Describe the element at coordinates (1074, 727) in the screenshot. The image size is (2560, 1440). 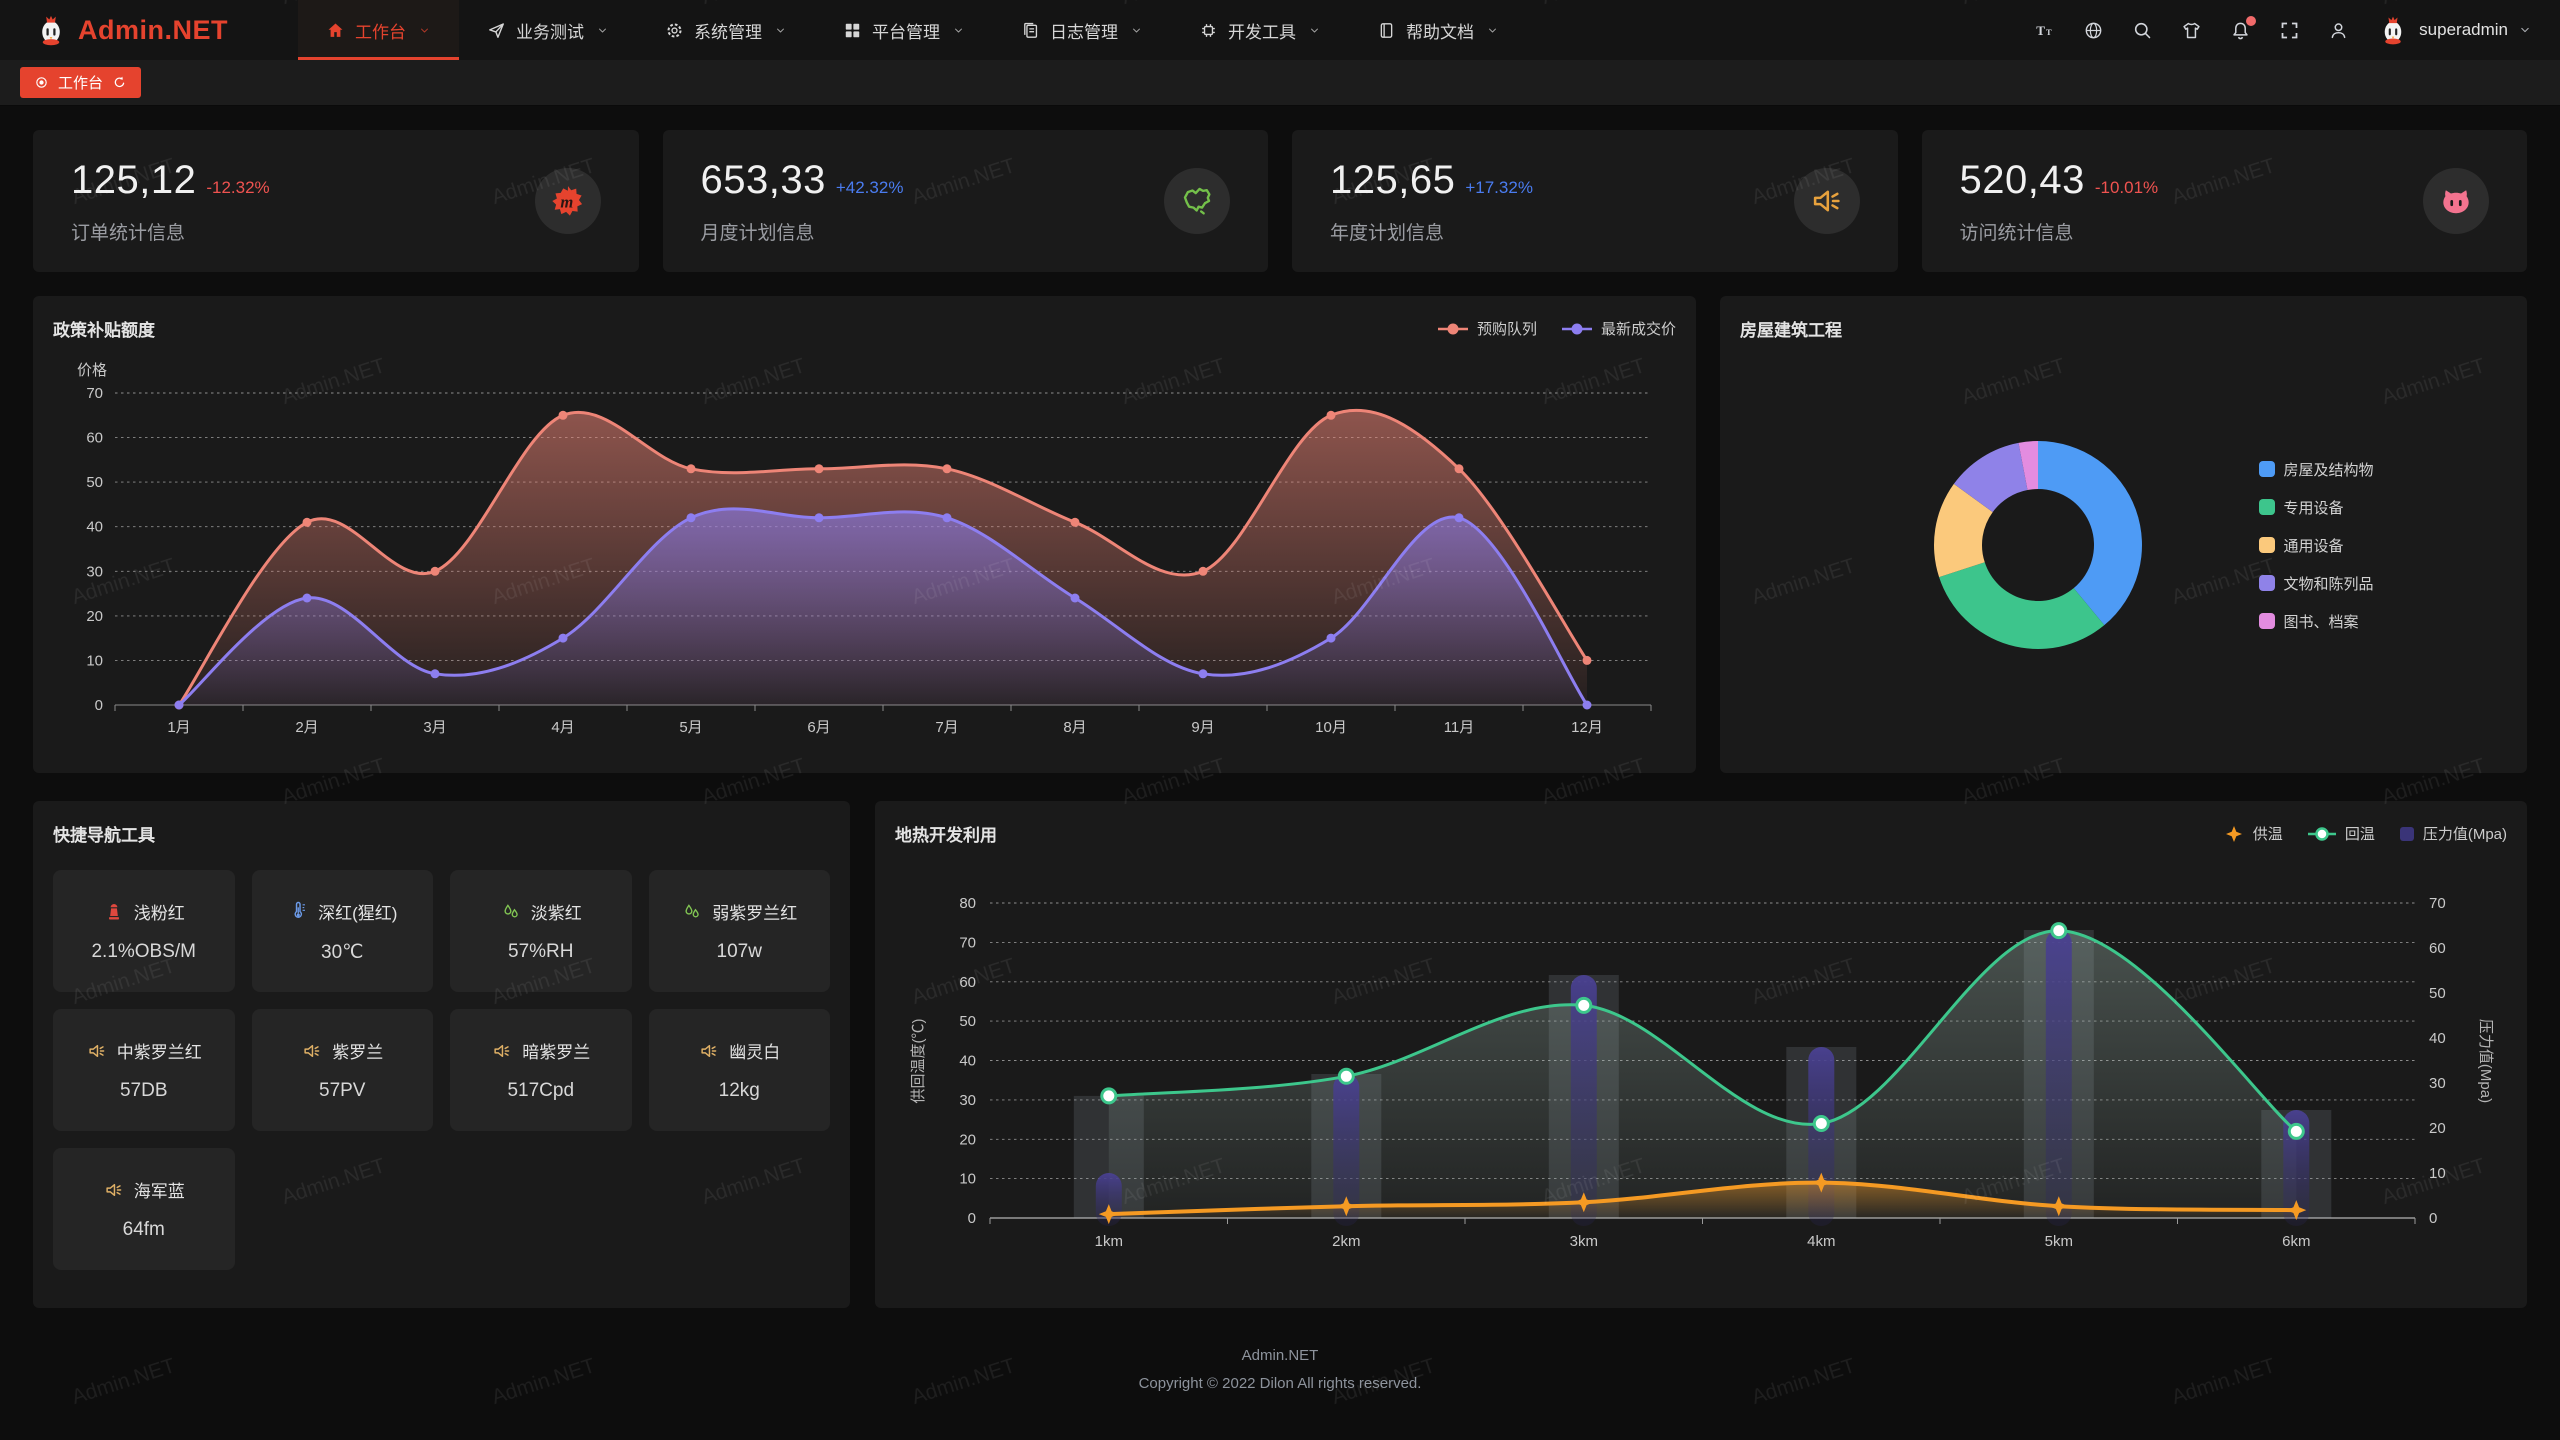
I see `x-tick-label: 8月` at that location.